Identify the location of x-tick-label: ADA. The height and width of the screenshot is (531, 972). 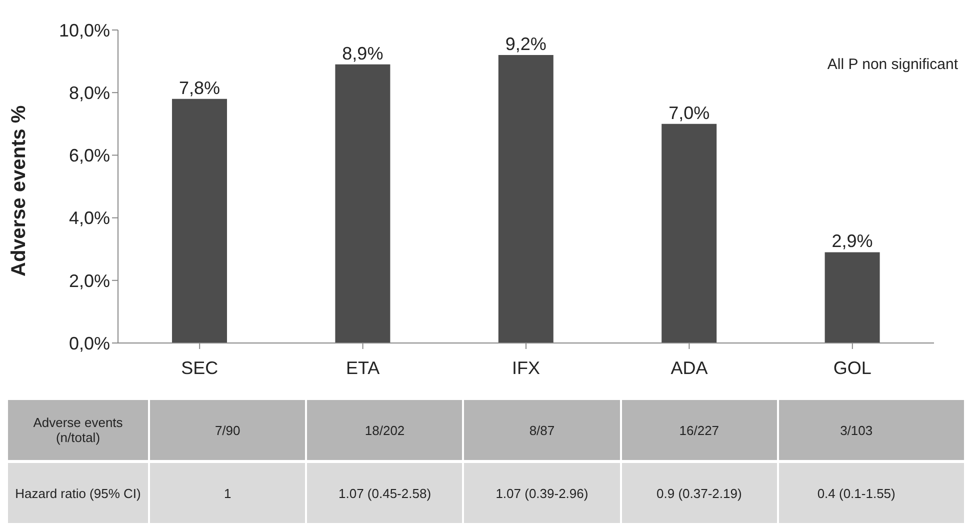
(689, 368).